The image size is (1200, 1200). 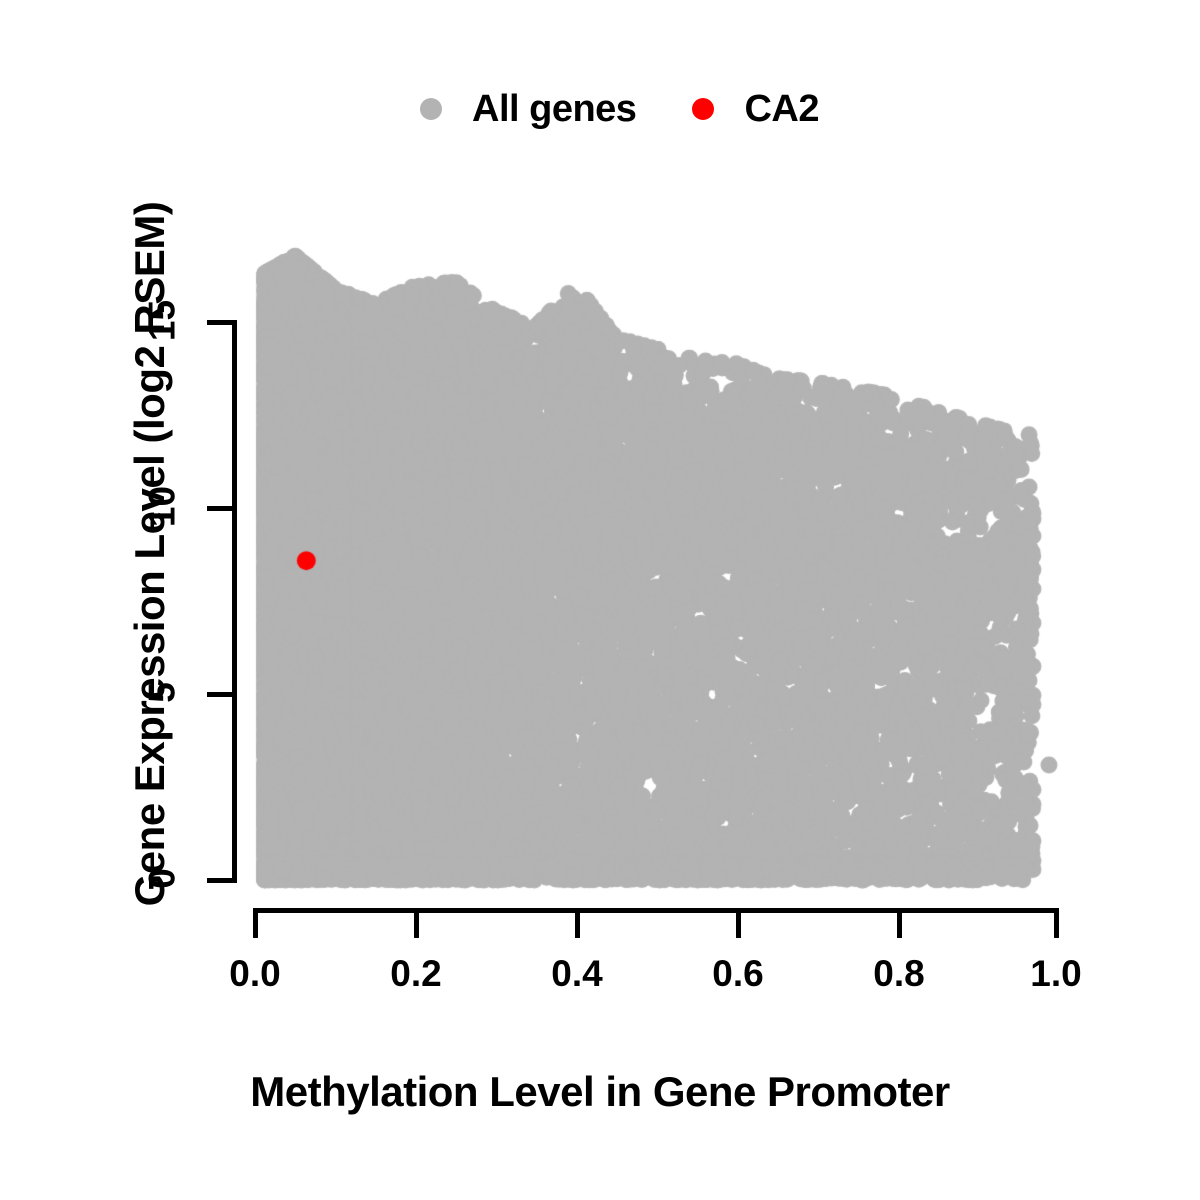 I want to click on legend-entry-all-genes: All genes, so click(x=528, y=109).